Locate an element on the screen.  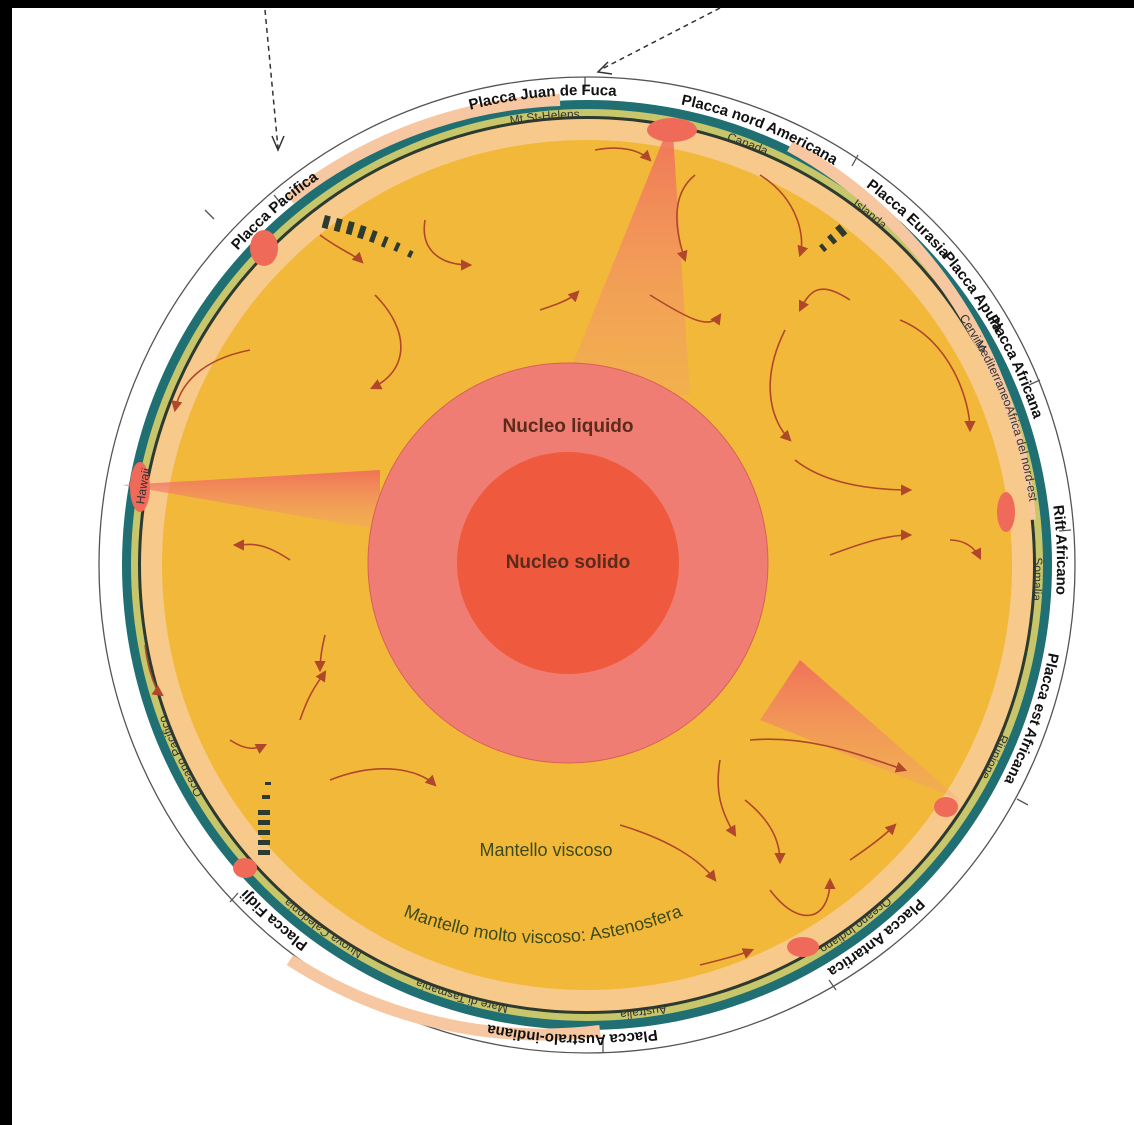
left-black-border is located at coordinates (6, 562).